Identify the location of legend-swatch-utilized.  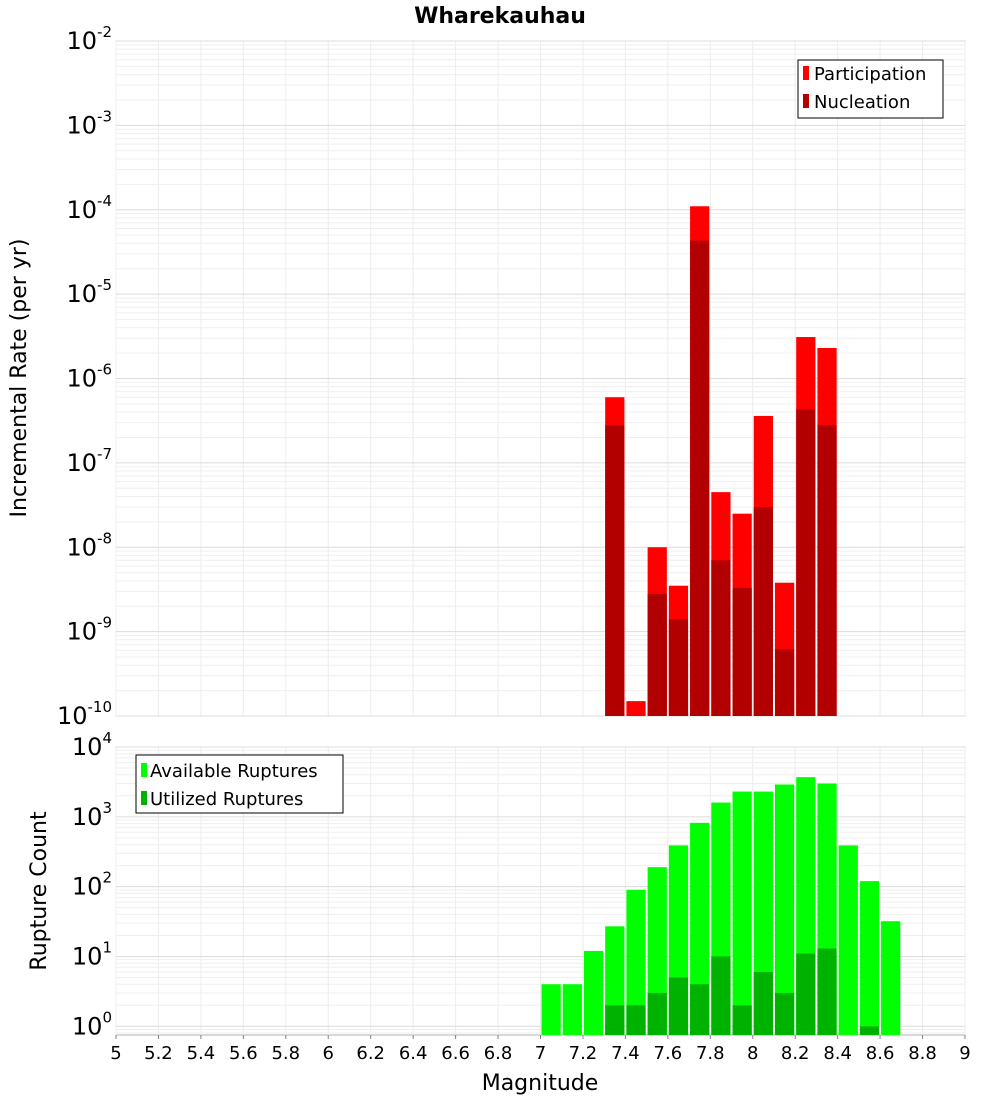
(144, 798).